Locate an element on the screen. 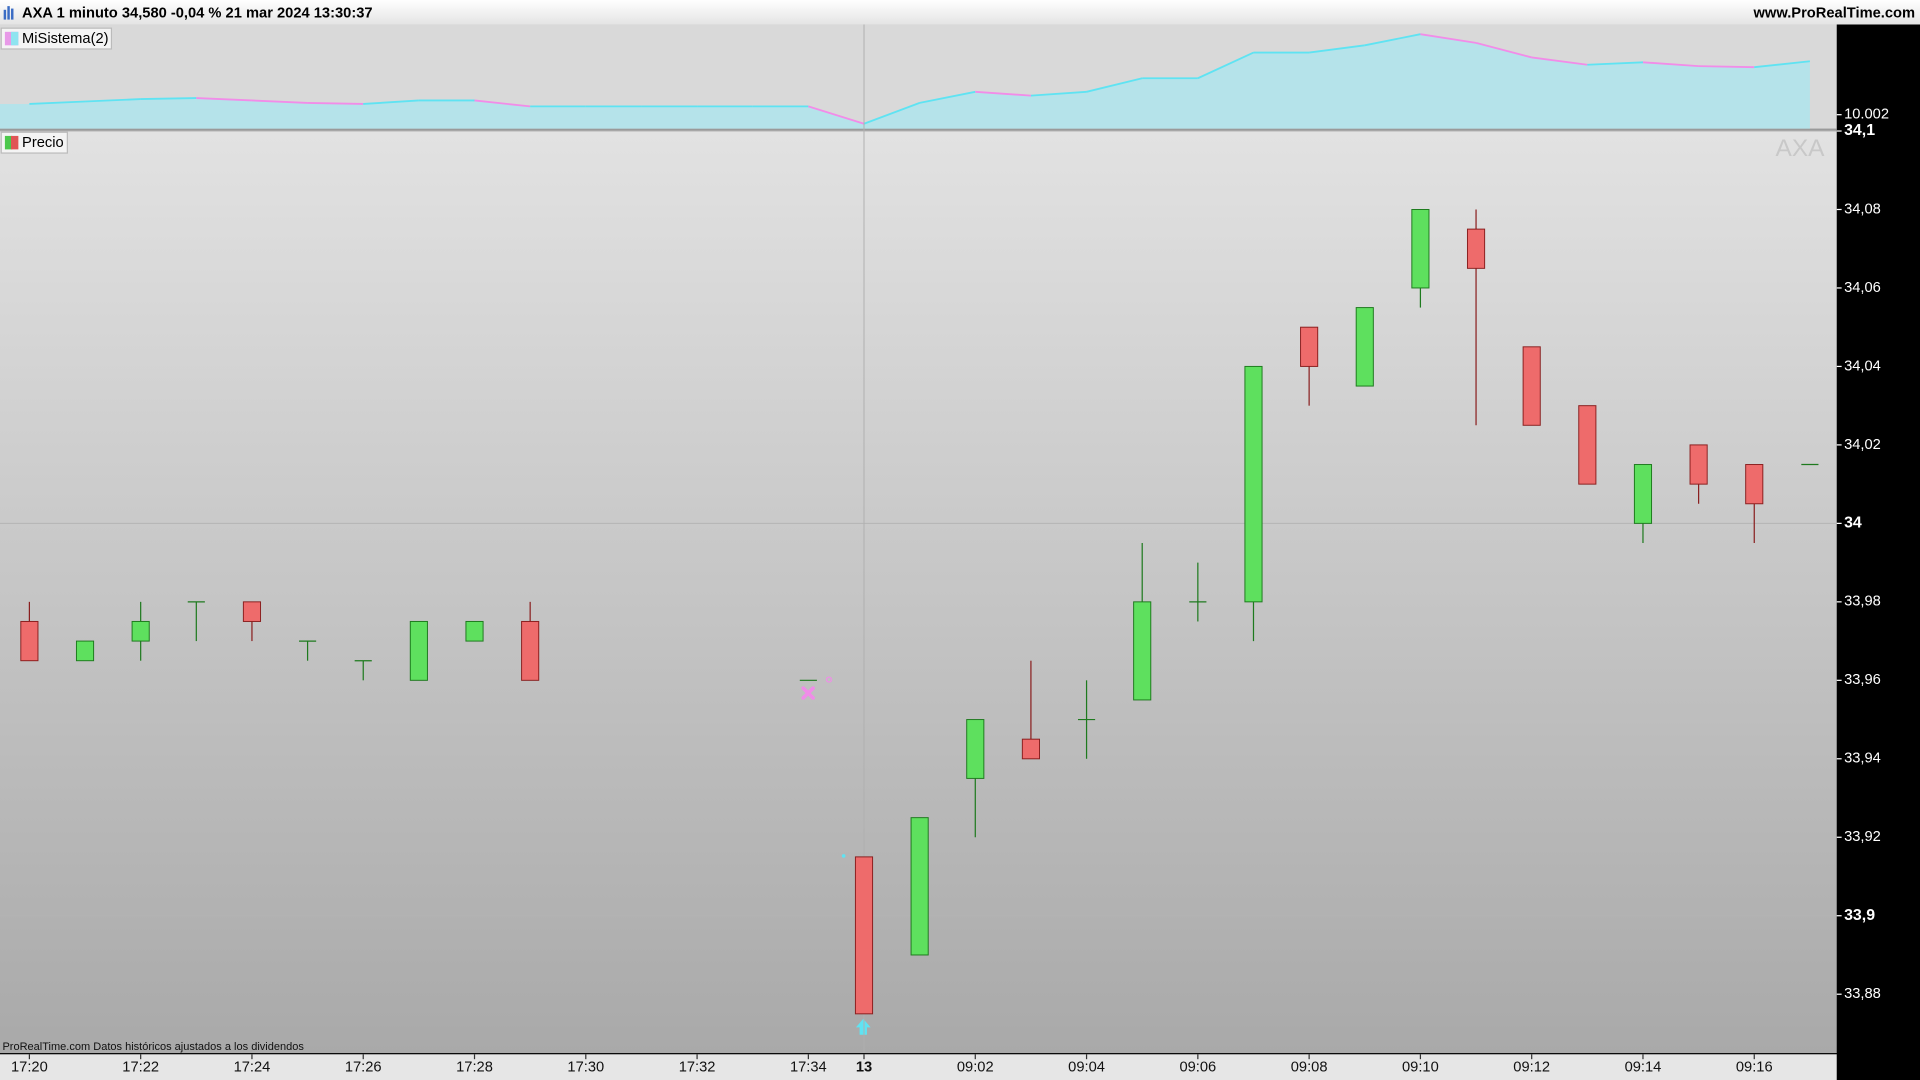 This screenshot has height=1080, width=1920. y-tick-label: 33,92 is located at coordinates (1862, 837).